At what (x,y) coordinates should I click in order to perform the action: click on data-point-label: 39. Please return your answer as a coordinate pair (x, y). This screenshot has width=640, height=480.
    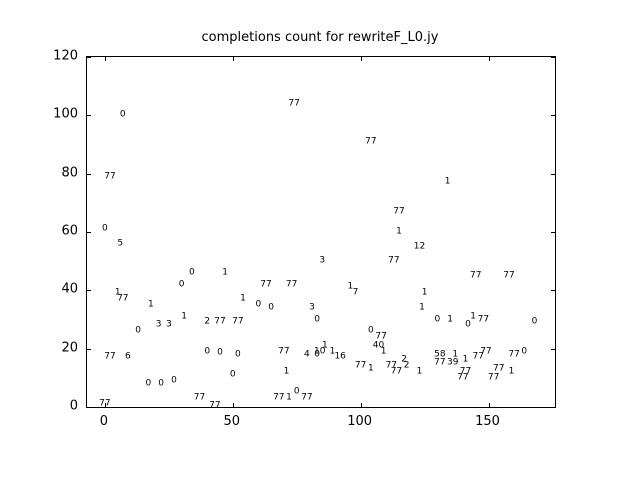
    Looking at the image, I should click on (452, 362).